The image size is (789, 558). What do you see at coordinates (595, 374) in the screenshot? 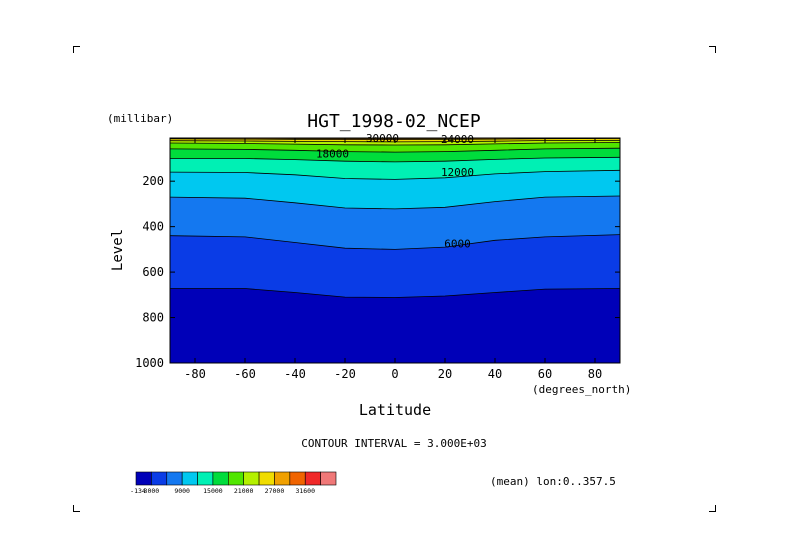
I see `x-tick-label-80: 80` at bounding box center [595, 374].